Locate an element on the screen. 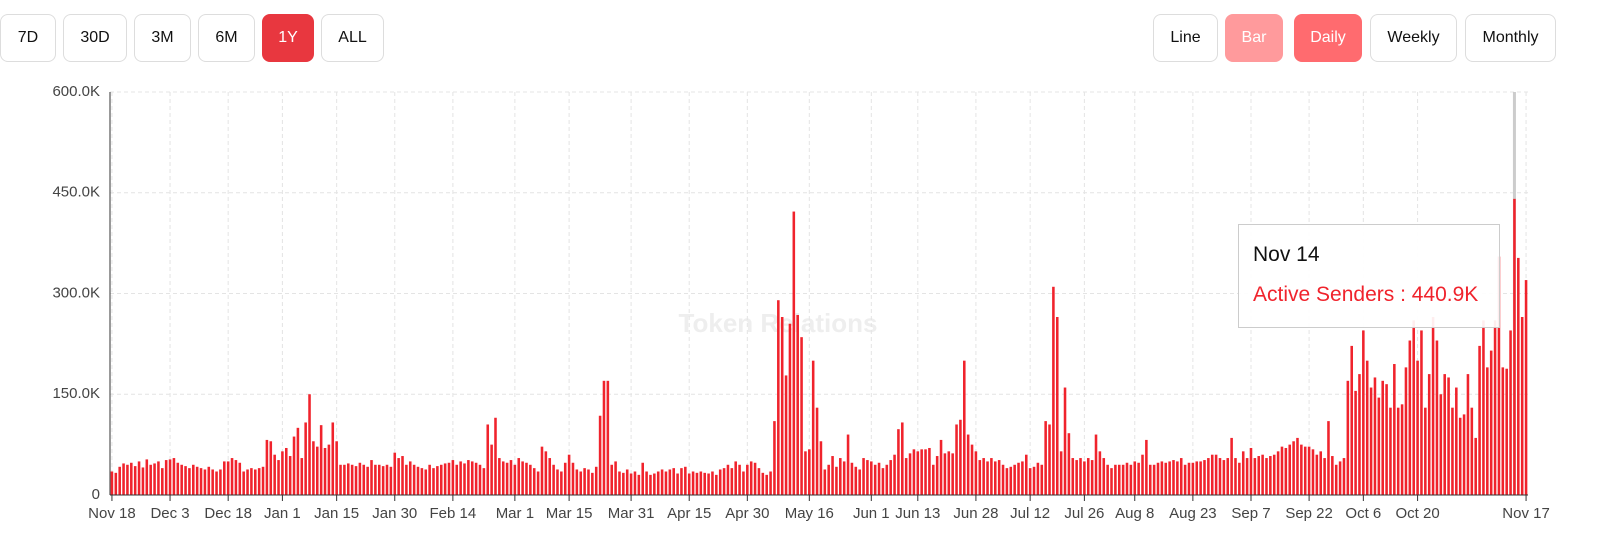 This screenshot has height=541, width=1600. button: 1Y is located at coordinates (288, 38).